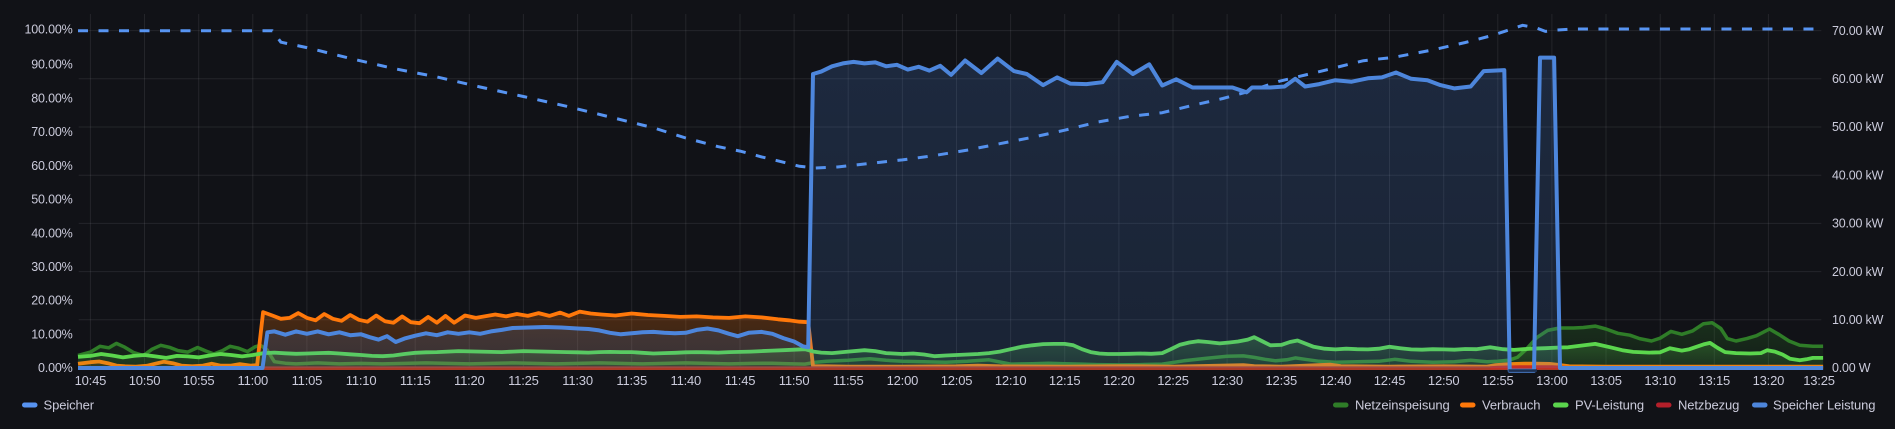  Describe the element at coordinates (957, 380) in the screenshot. I see `svg-text: 12:05` at that location.